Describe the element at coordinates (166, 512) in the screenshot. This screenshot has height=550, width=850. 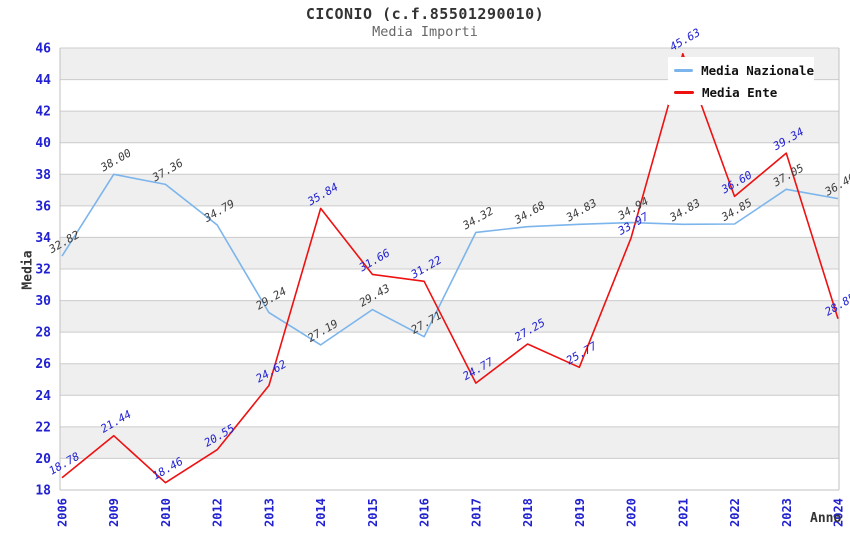
I see `x-tick-label: 2010` at that location.